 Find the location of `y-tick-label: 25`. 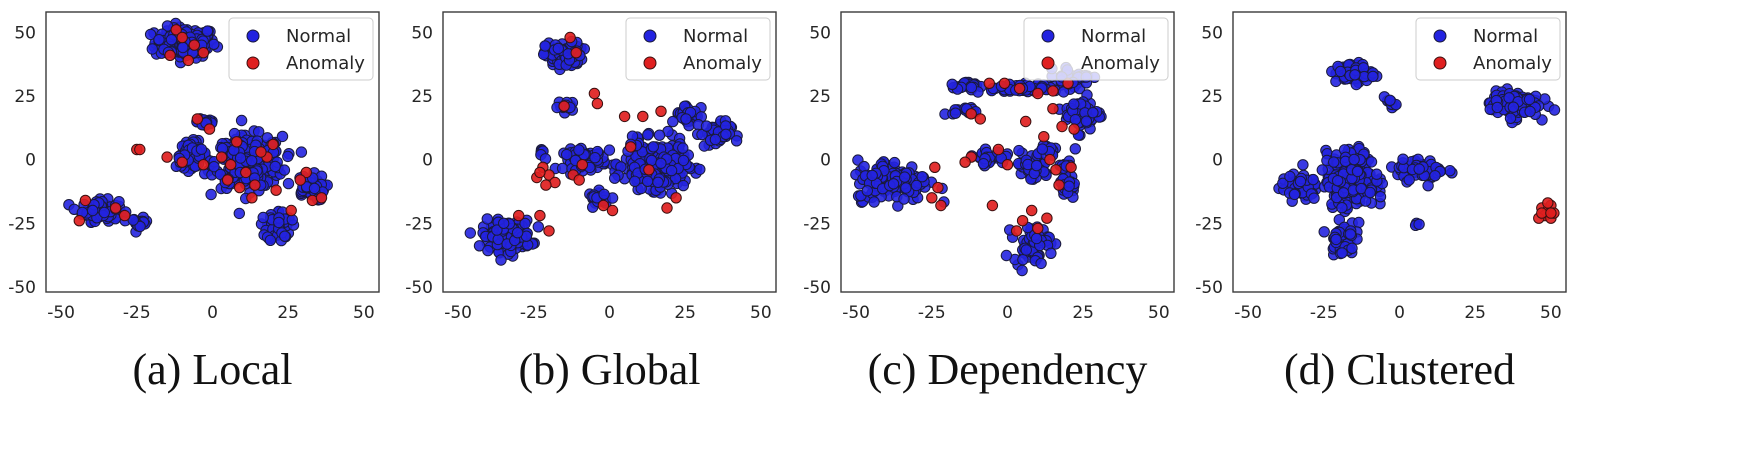

y-tick-label: 25 is located at coordinates (1212, 97).